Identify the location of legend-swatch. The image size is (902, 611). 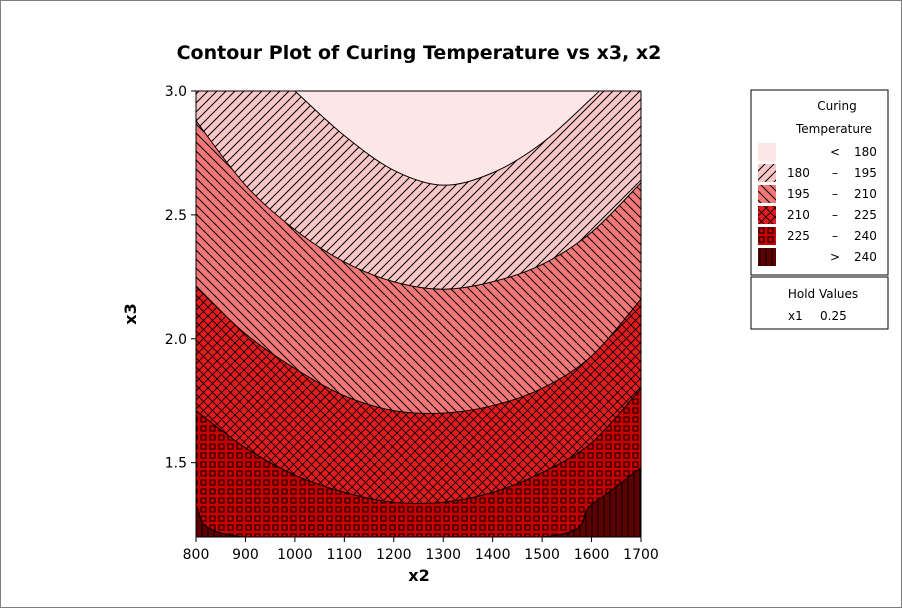
(767, 152).